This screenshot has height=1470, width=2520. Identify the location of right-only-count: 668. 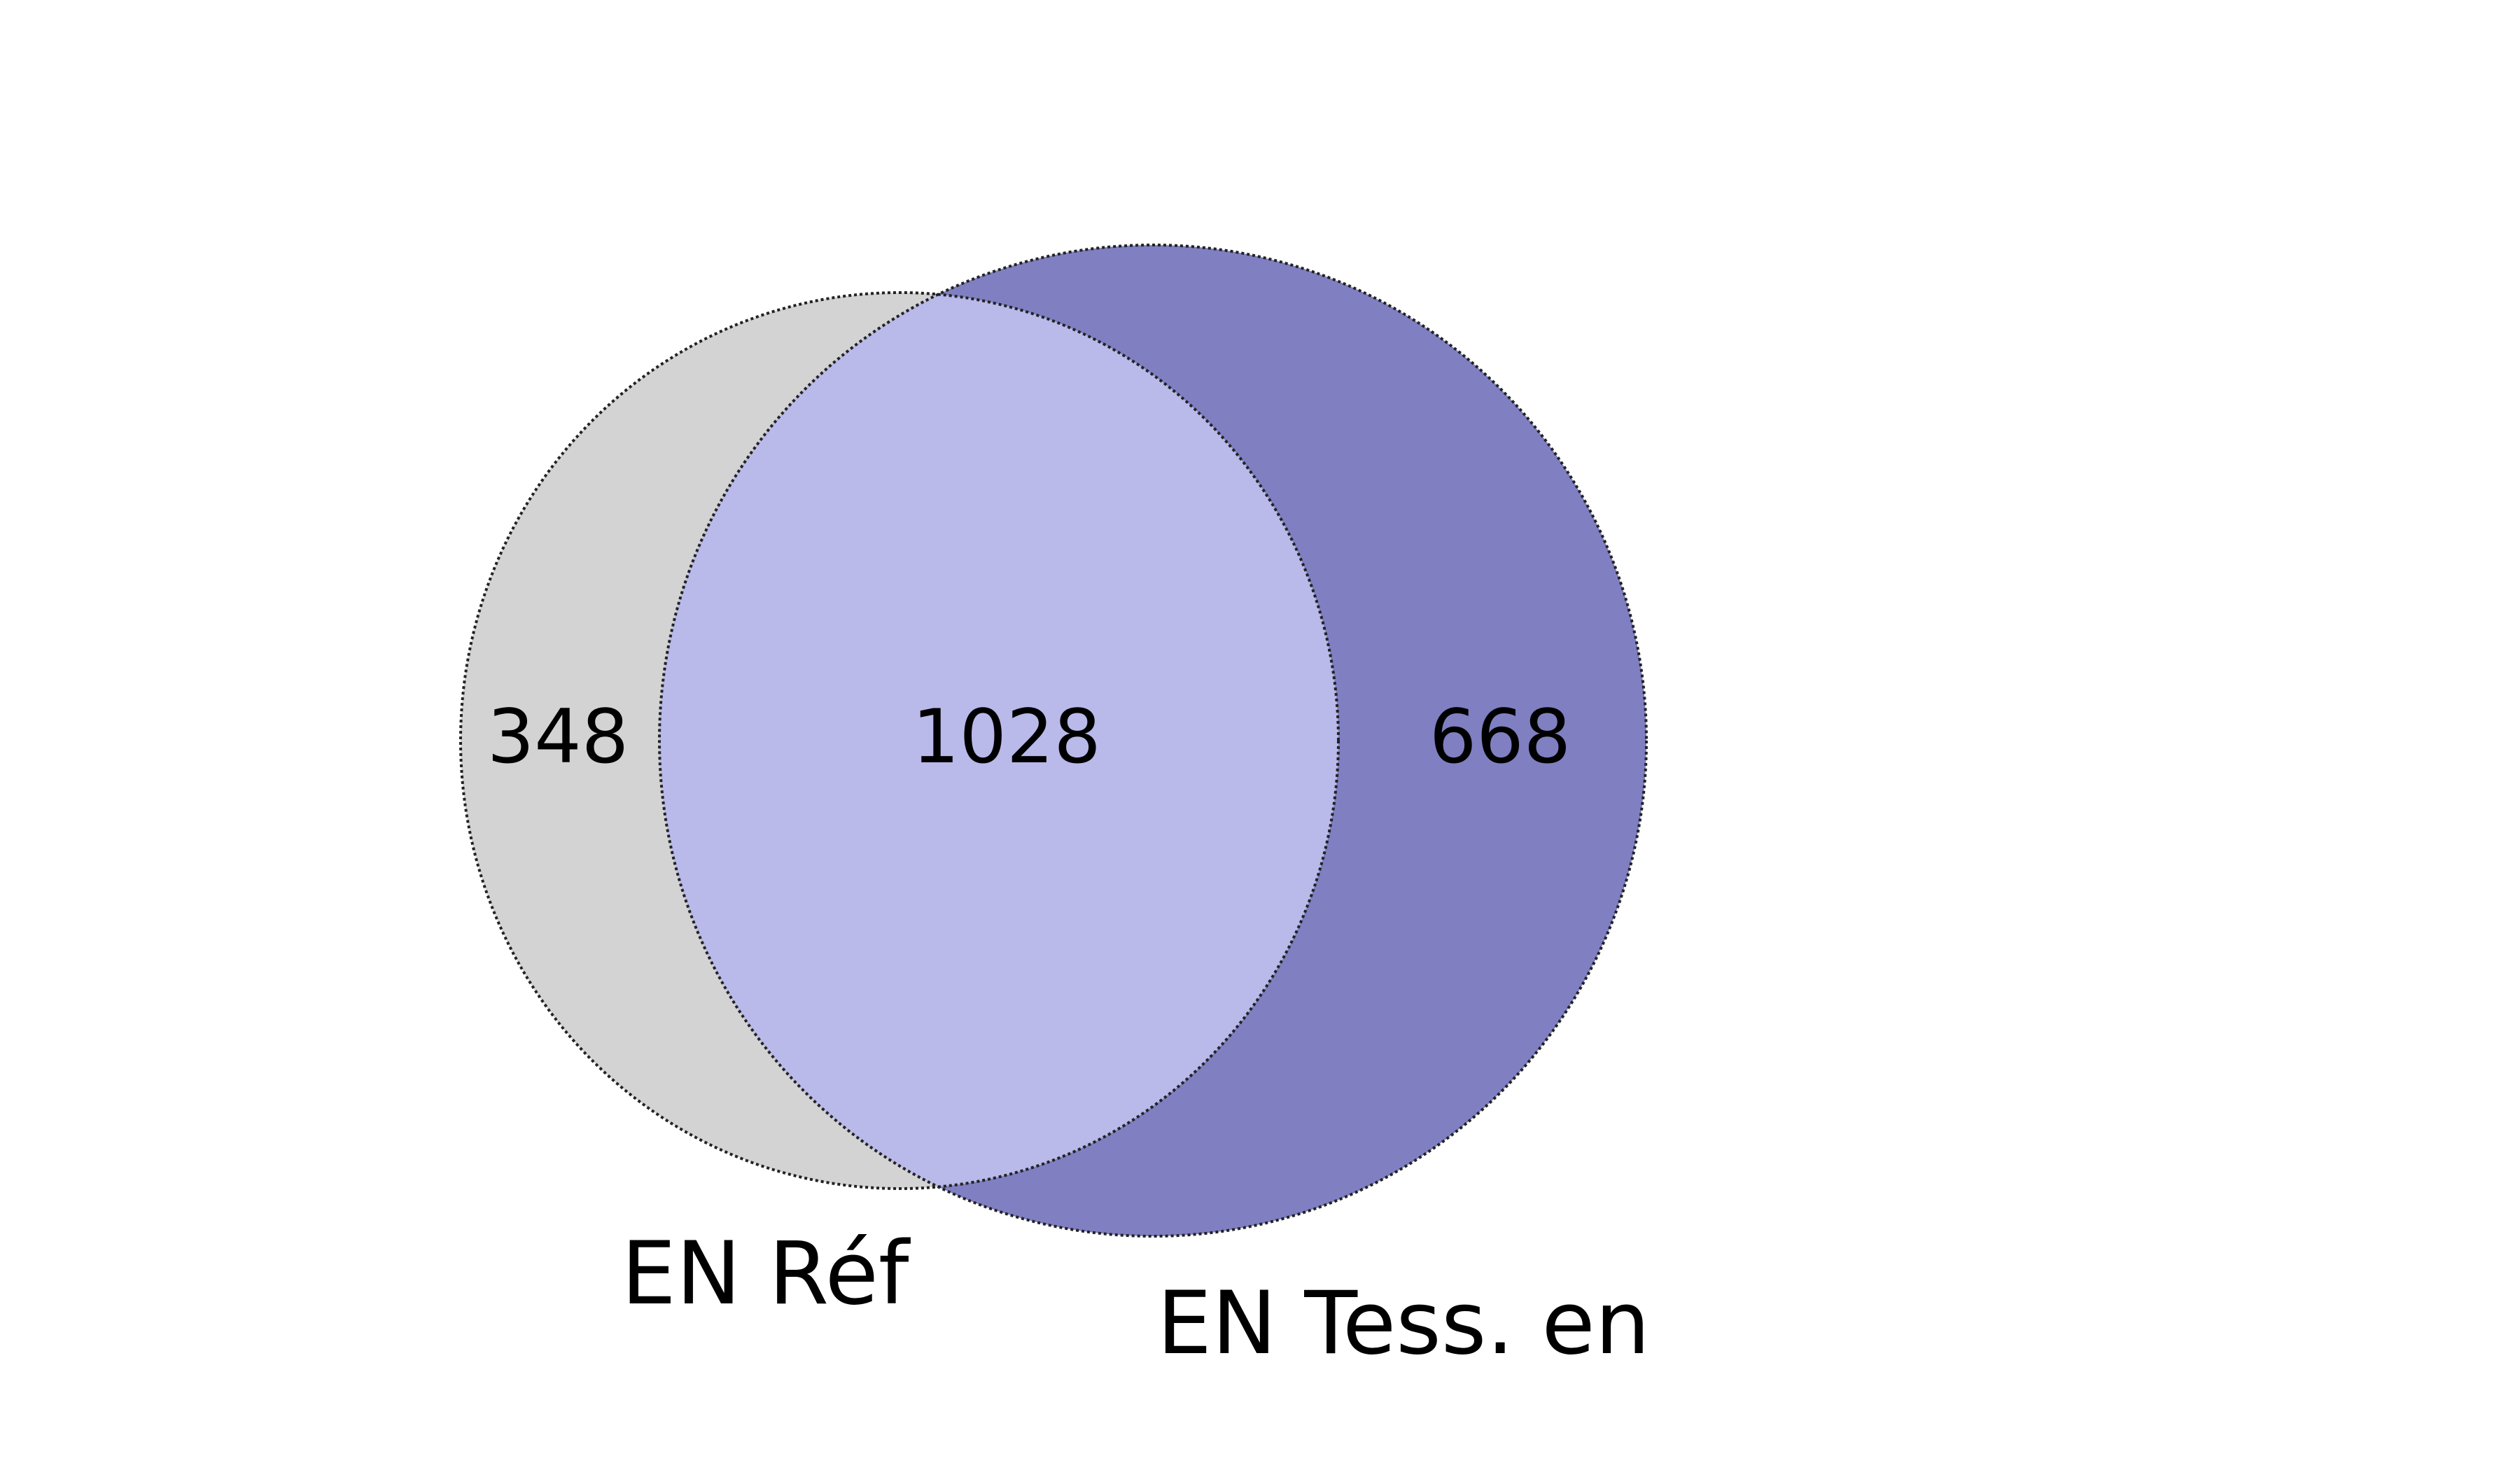
(1500, 737).